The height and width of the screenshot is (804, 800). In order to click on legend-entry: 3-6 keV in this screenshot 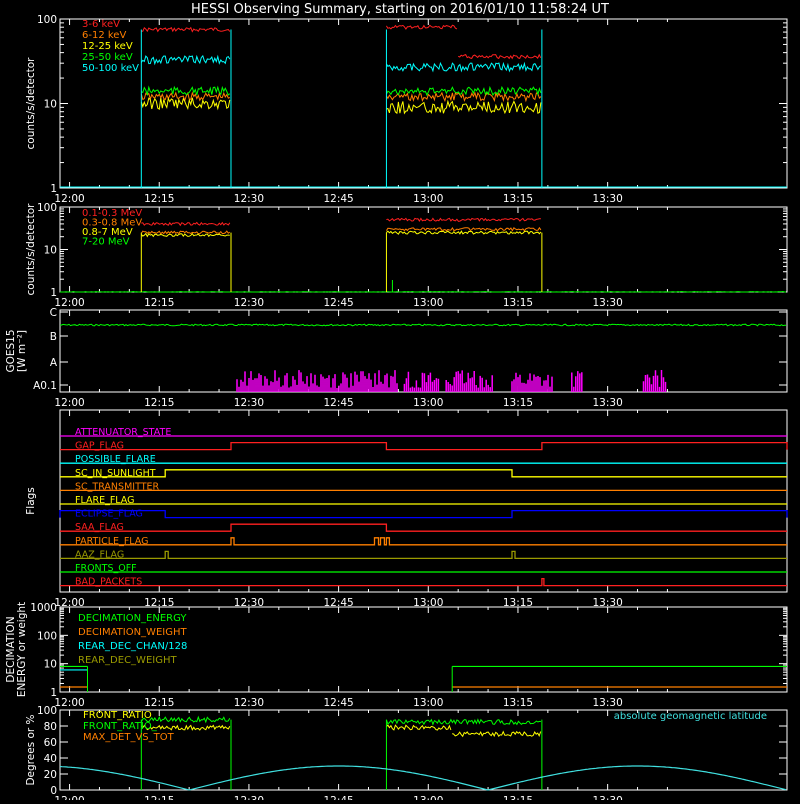, I will do `click(101, 24)`.